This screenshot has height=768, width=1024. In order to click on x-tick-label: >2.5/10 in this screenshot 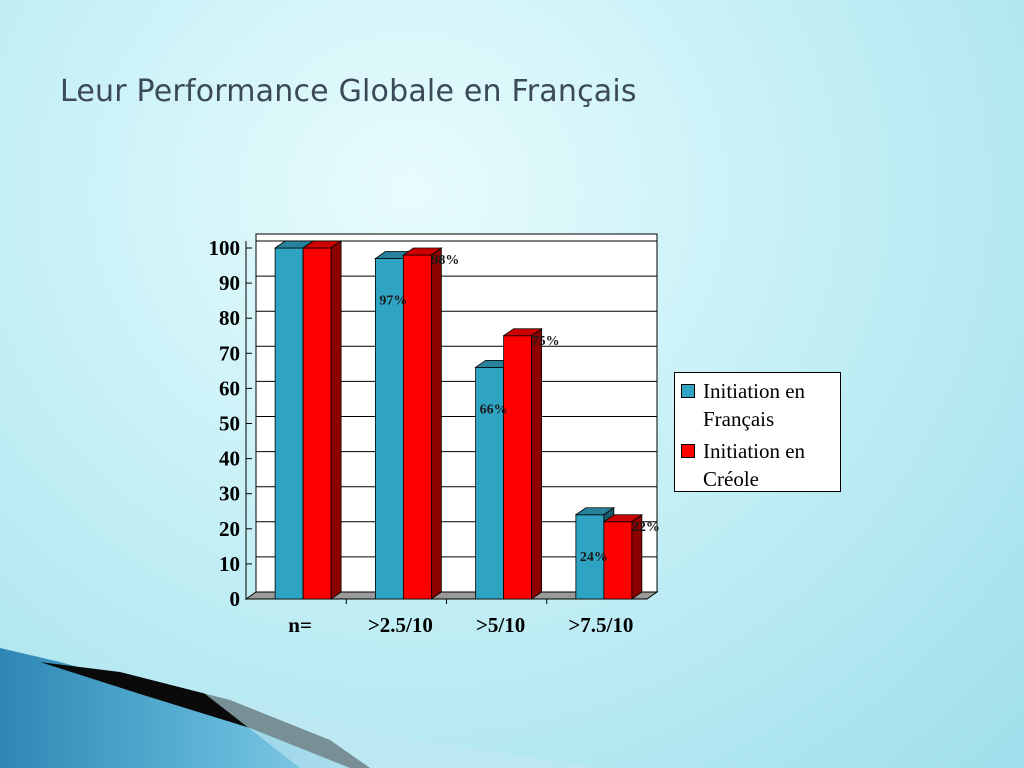, I will do `click(400, 625)`.